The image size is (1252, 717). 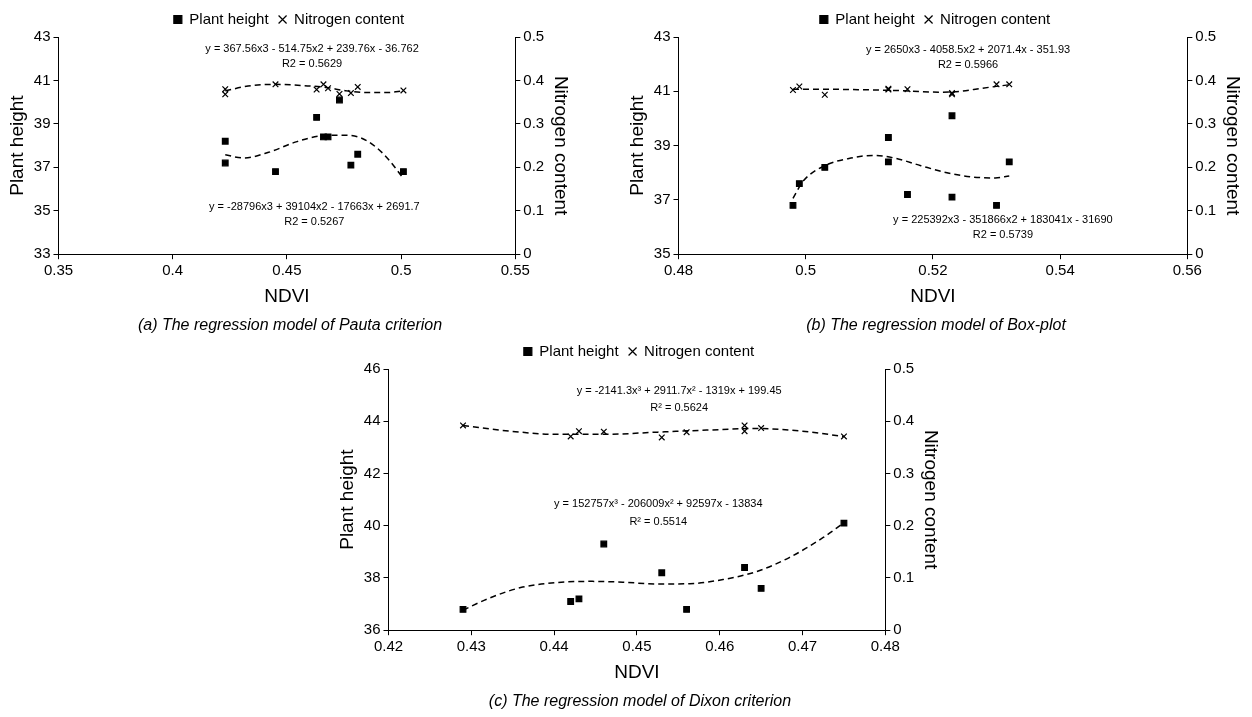 What do you see at coordinates (312, 62) in the screenshot?
I see `annotation: R2 = 0.5629` at bounding box center [312, 62].